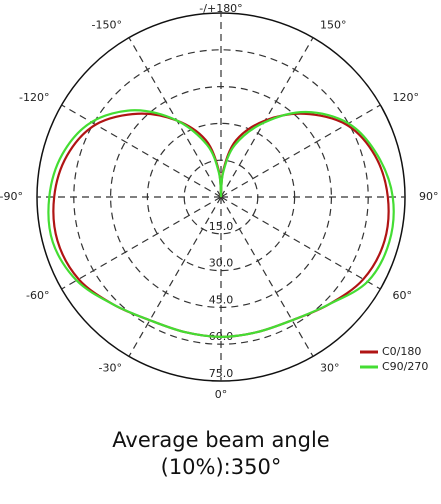  Describe the element at coordinates (221, 263) in the screenshot. I see `r-tick-label: 30.0` at that location.